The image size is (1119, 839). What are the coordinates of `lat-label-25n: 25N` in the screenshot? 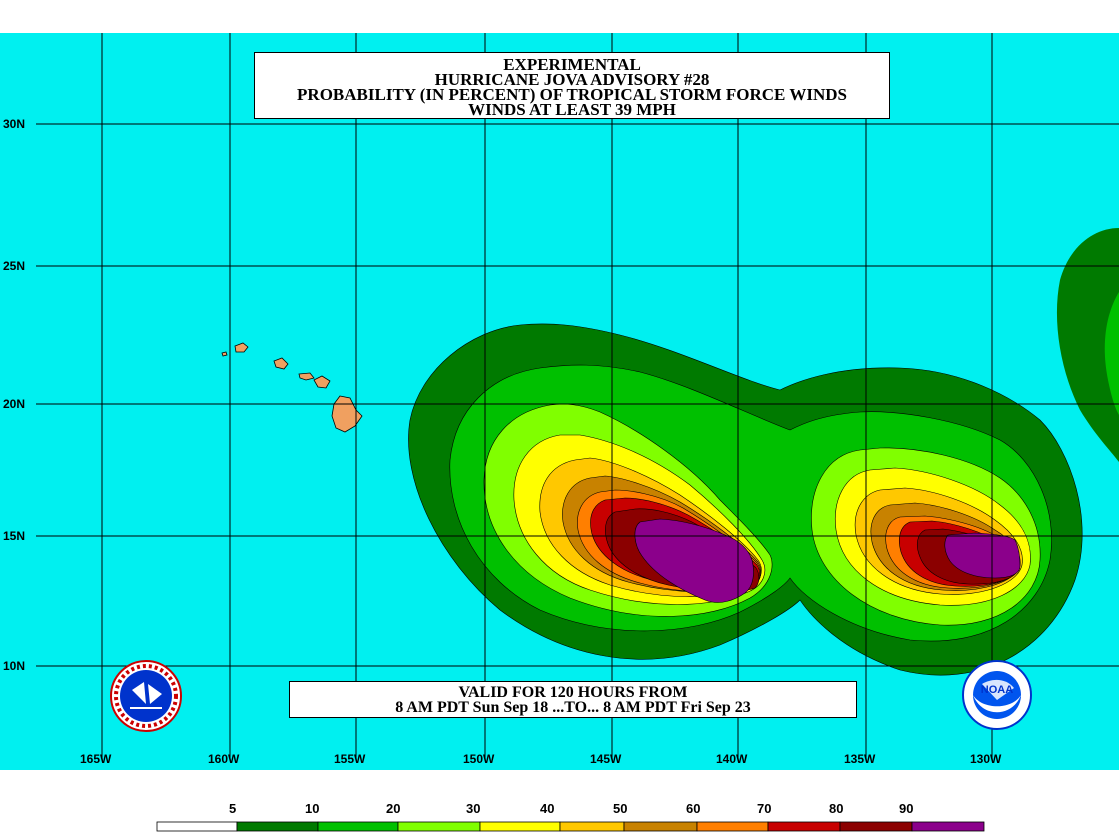 It's located at (14, 266).